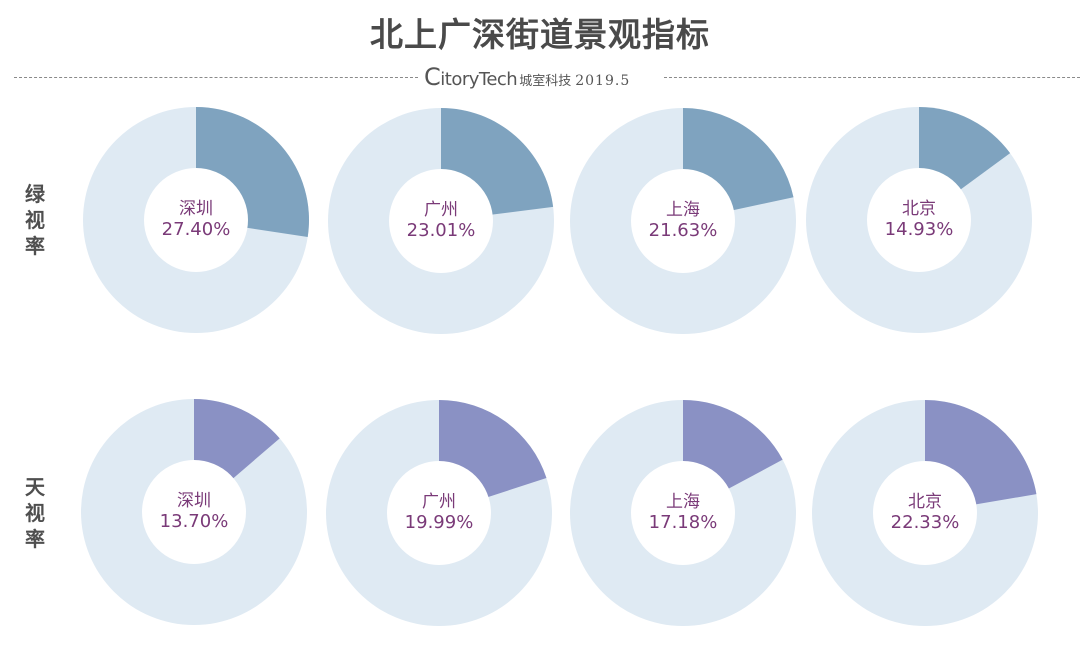 This screenshot has width=1080, height=647. I want to click on row-label-green-view: 绿 视 率, so click(35, 220).